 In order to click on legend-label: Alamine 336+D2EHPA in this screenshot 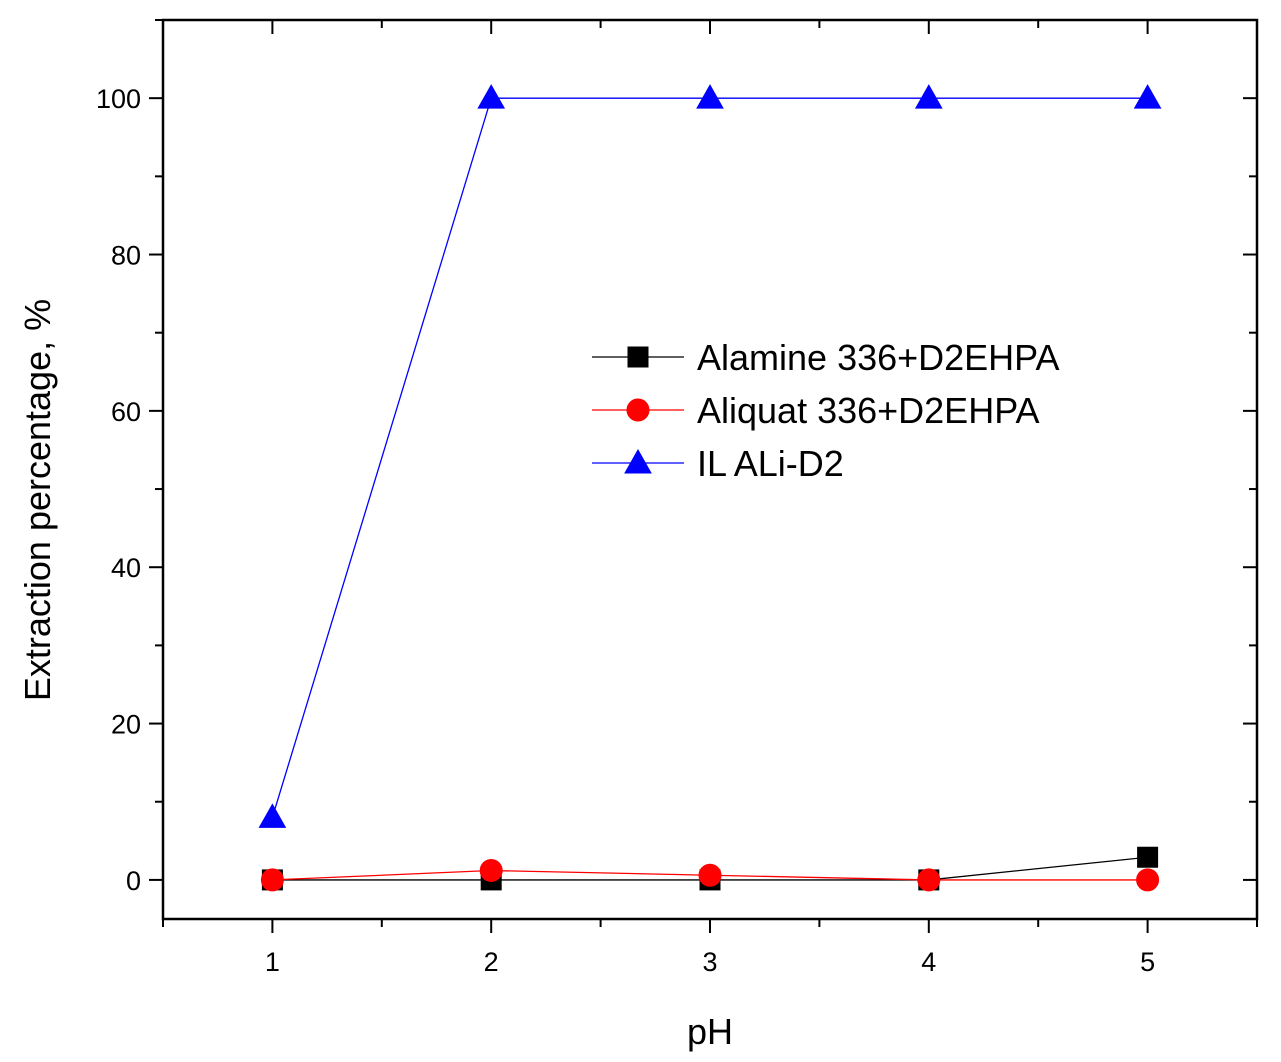, I will do `click(878, 357)`.